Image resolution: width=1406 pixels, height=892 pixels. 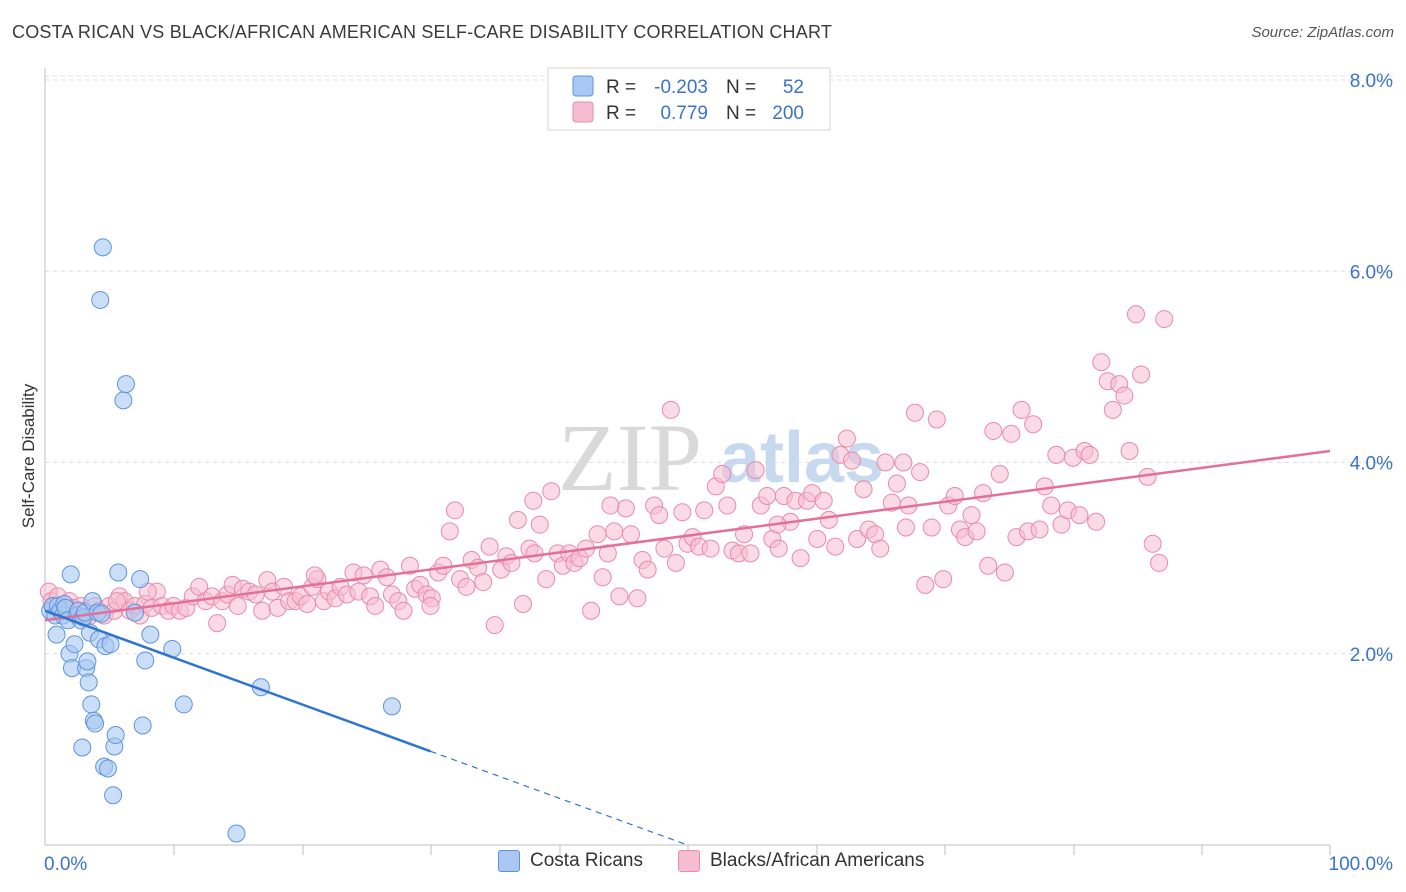 I want to click on legend-r-value: 0.779, so click(x=684, y=113).